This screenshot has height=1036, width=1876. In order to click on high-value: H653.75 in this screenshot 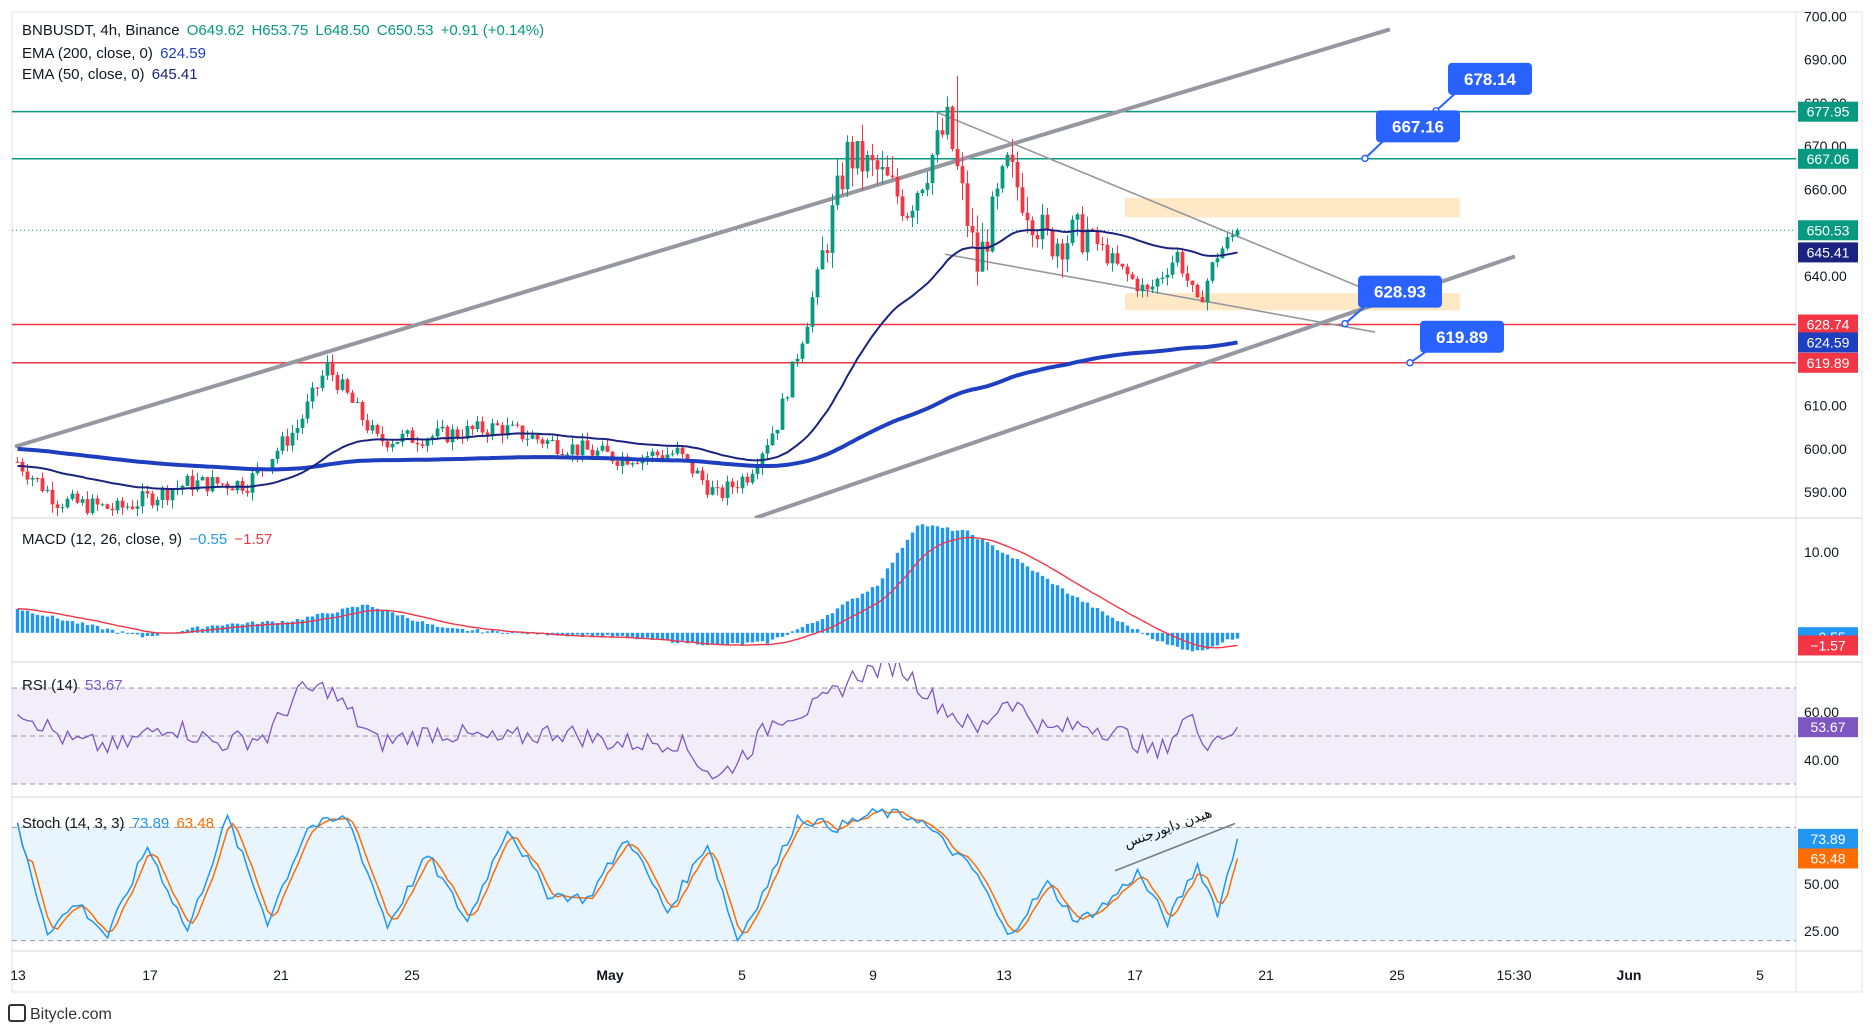, I will do `click(280, 30)`.